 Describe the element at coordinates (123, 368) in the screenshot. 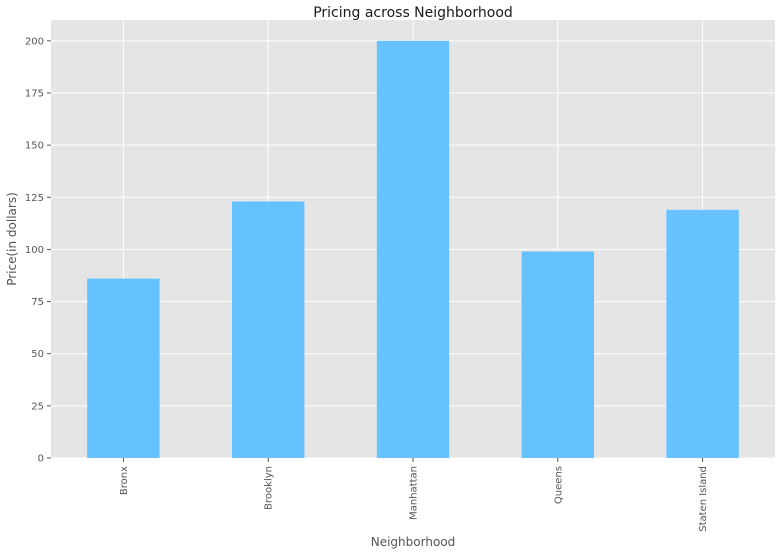

I see `bar-bronx` at that location.